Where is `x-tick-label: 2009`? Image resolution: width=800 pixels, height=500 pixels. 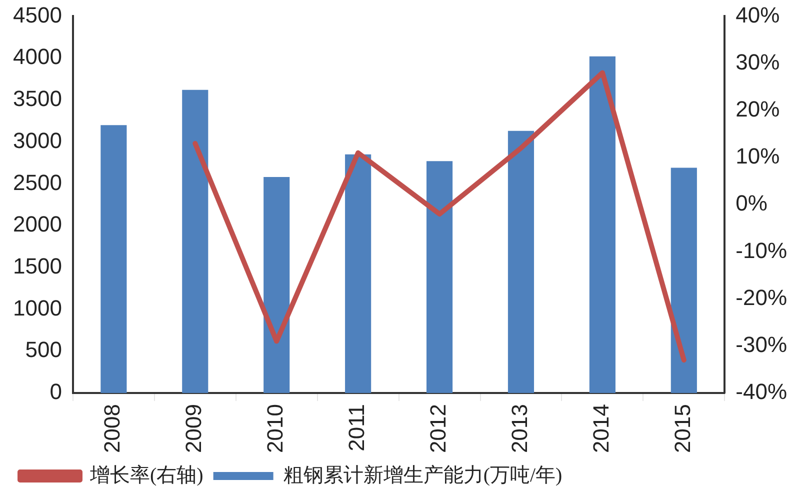 x-tick-label: 2009 is located at coordinates (193, 429).